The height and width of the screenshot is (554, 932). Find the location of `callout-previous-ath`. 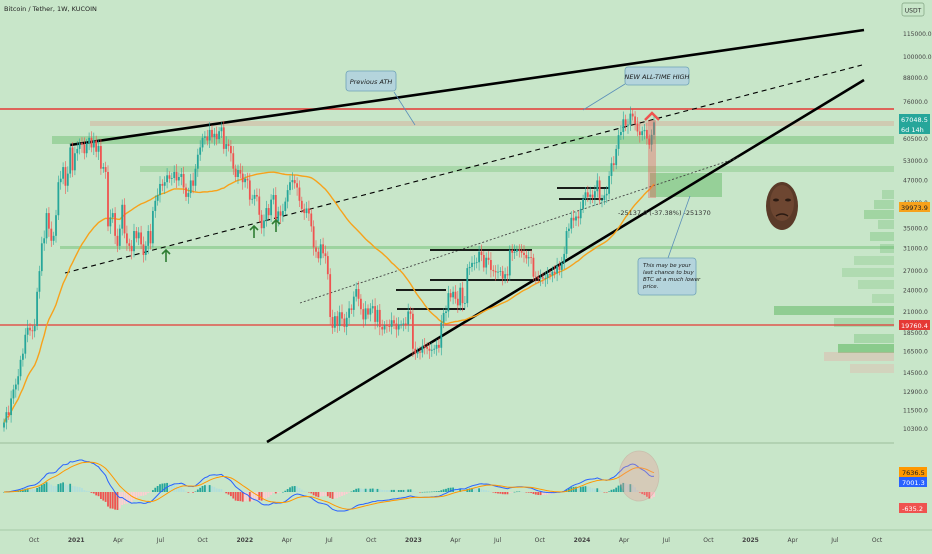

callout-previous-ath is located at coordinates (371, 81).